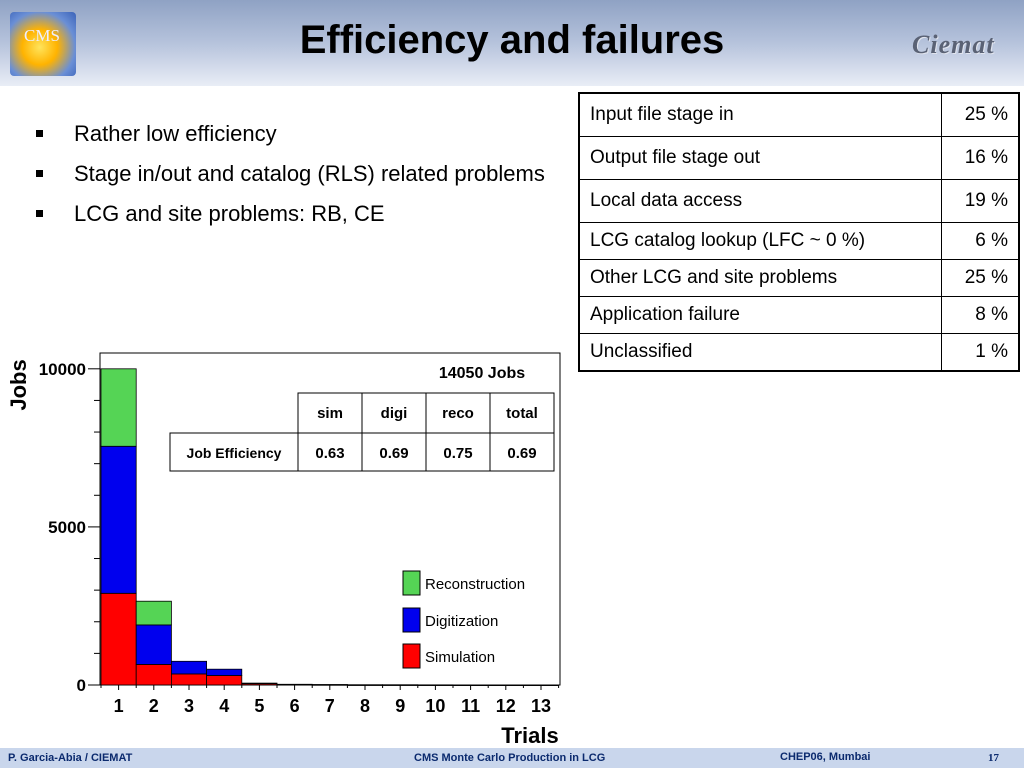 This screenshot has height=768, width=1024. Describe the element at coordinates (295, 706) in the screenshot. I see `x-tick-label: 6` at that location.